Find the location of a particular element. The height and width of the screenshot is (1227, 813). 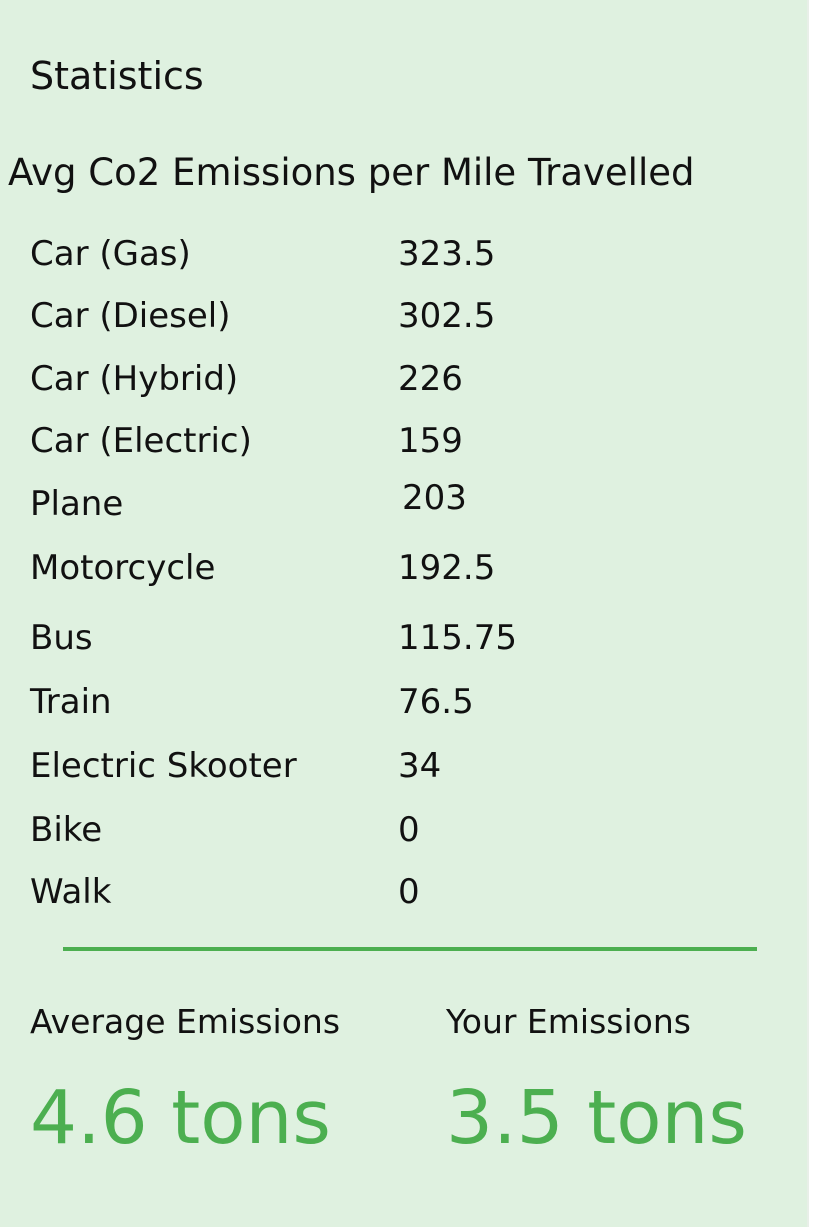

table-row: Bike 0 is located at coordinates (310, 830).